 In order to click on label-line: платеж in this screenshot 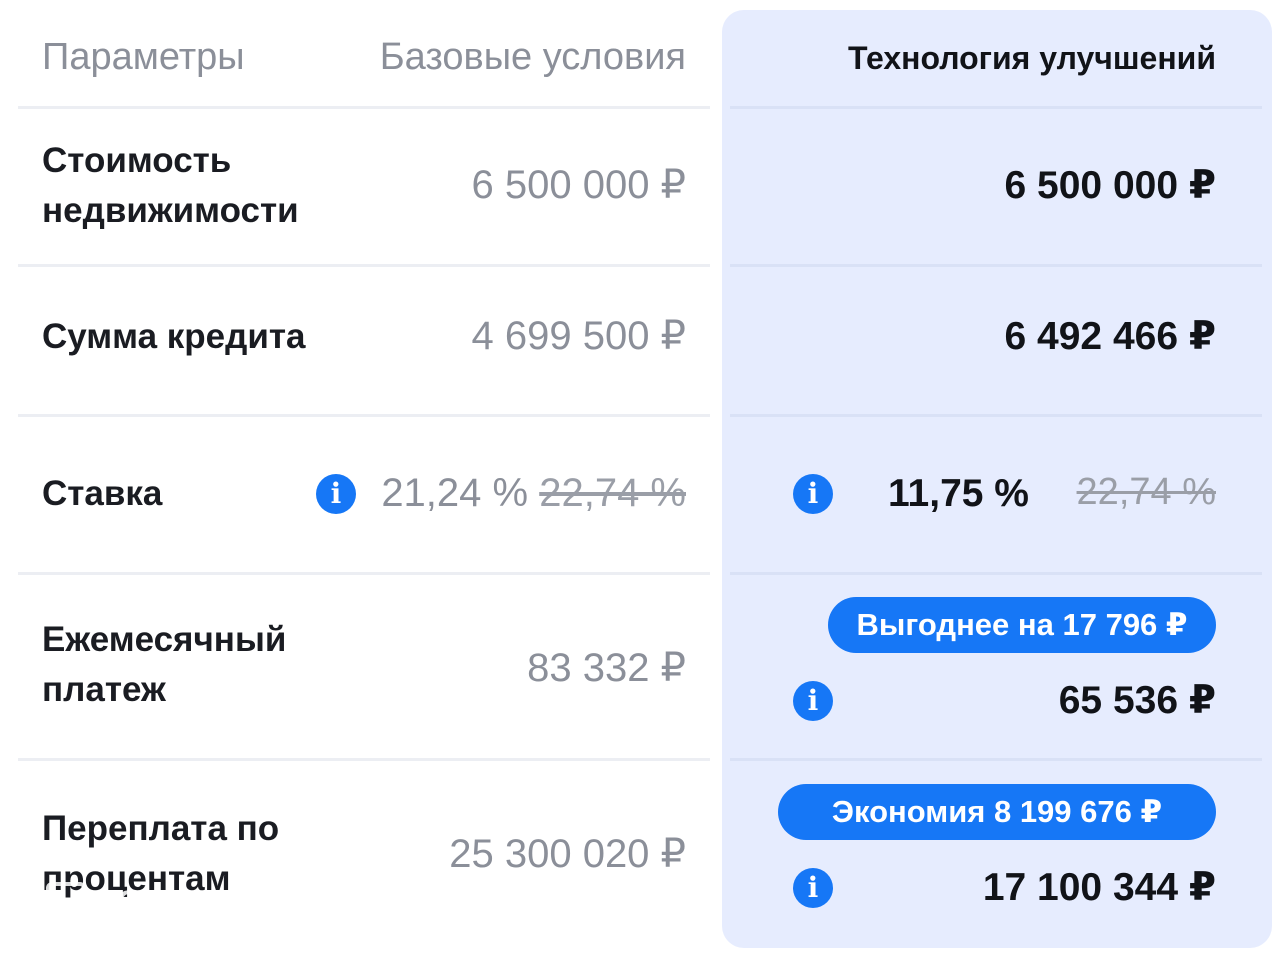, I will do `click(104, 689)`.